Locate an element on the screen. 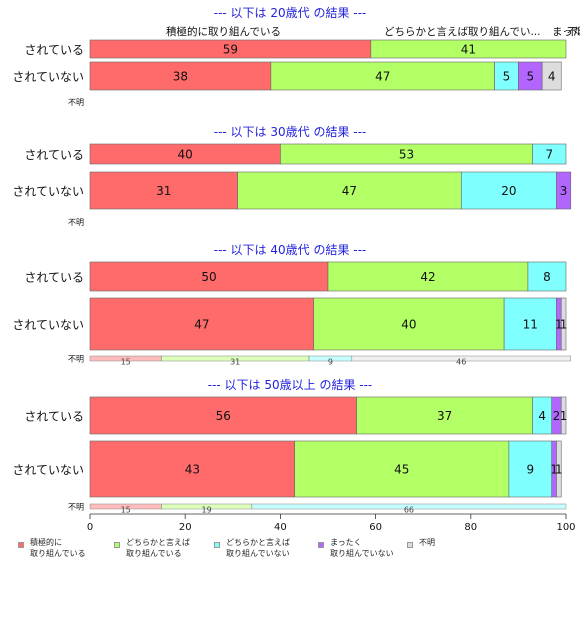 Image resolution: width=580 pixels, height=636 pixels. panel-3-row-label-1: されている is located at coordinates (54, 278).